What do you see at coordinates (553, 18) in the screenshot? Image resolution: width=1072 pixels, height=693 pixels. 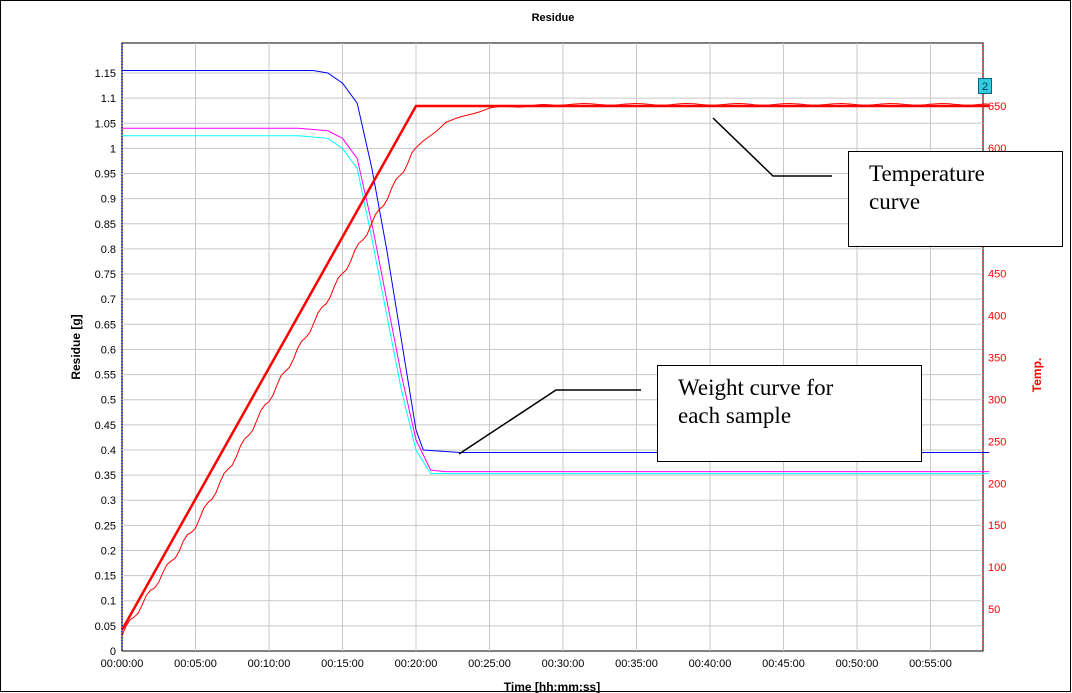 I see `chart-title: Residue` at bounding box center [553, 18].